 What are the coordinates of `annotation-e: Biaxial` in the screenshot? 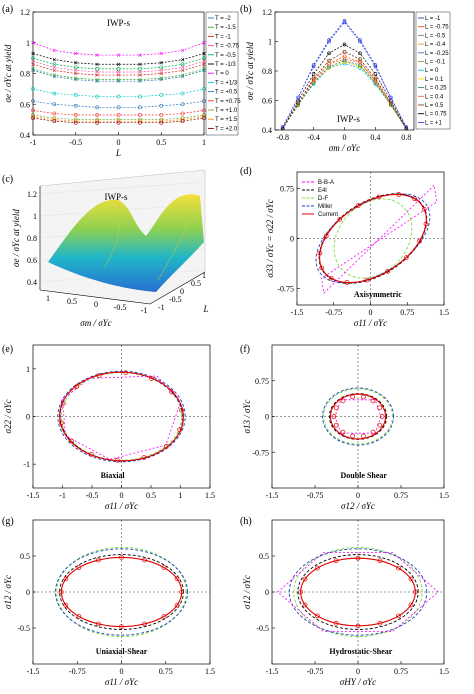 It's located at (113, 475).